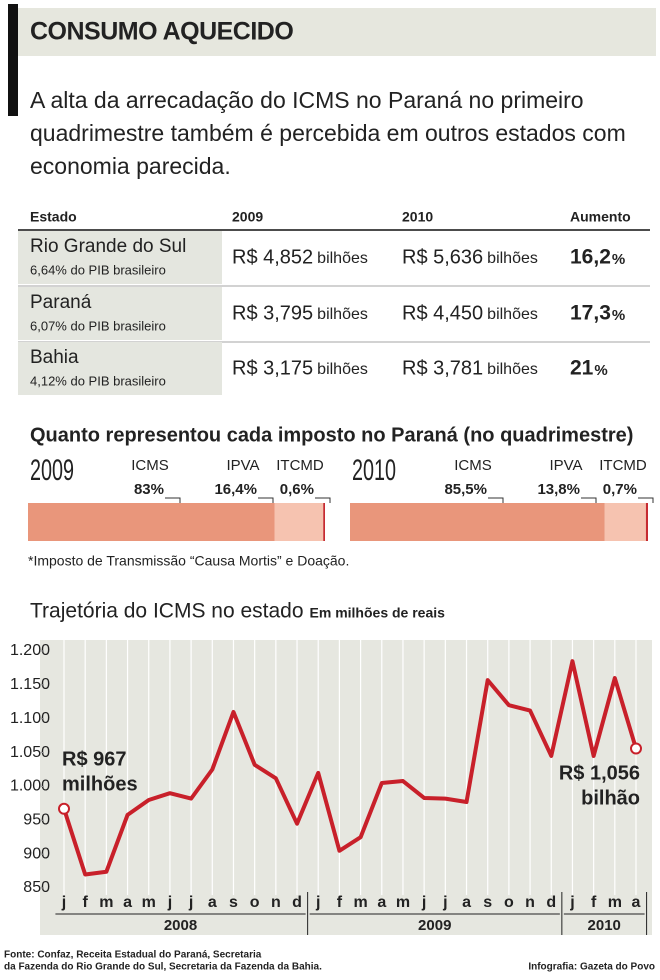 This screenshot has width=660, height=980. I want to click on gdp-share: 6,64% do PIB brasileiro, so click(98, 269).